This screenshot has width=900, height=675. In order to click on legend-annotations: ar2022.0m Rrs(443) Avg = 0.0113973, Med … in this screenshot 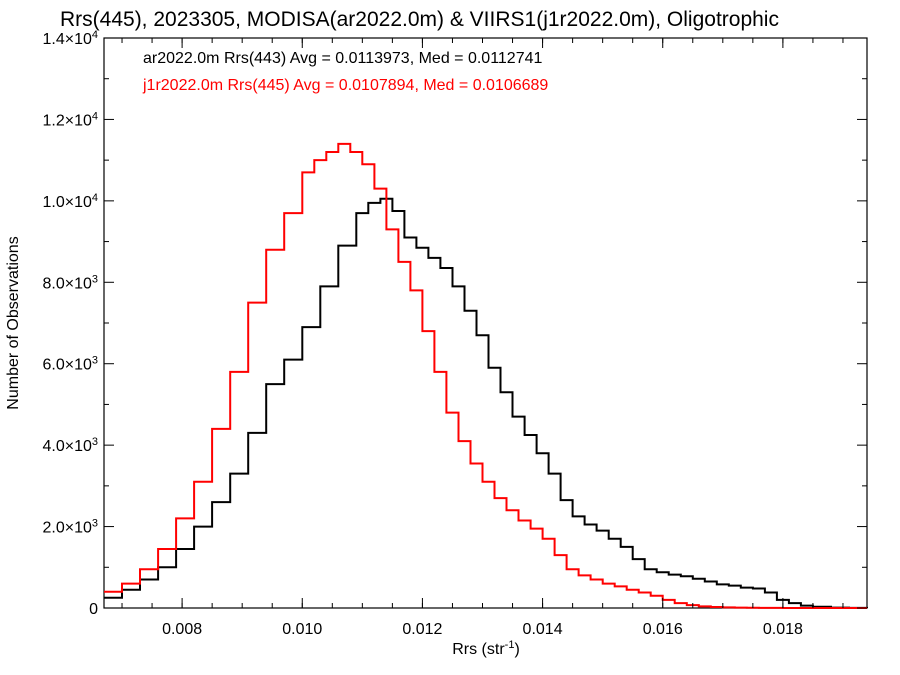, I will do `click(345, 72)`.